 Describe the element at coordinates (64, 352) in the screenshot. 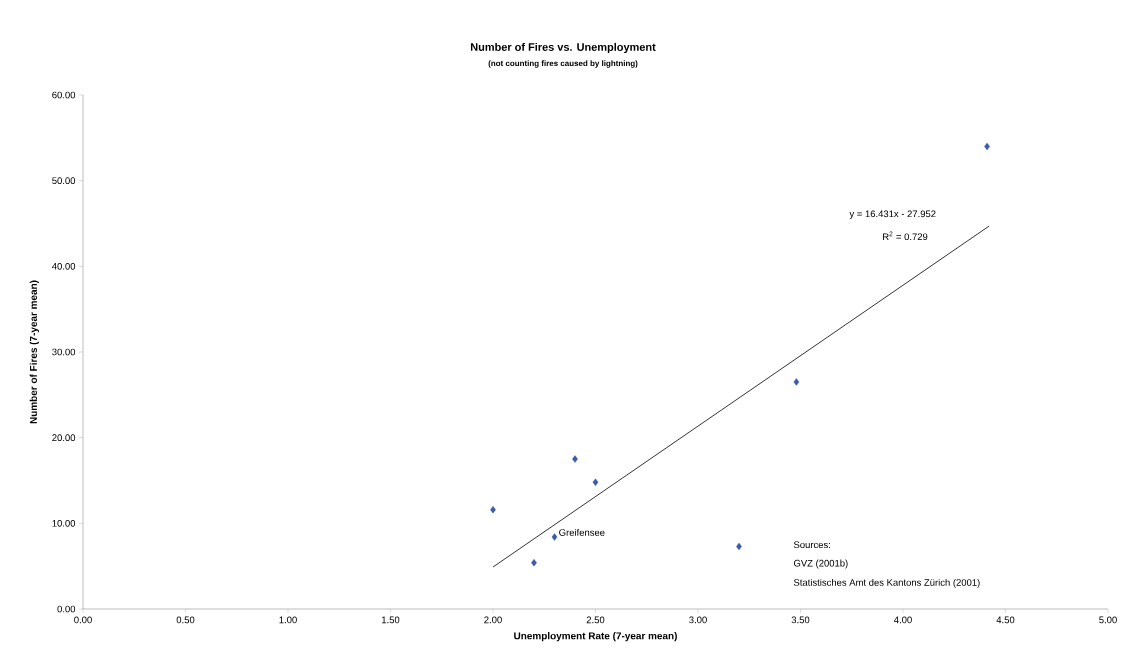

I see `y-tick-label: 30.00` at that location.